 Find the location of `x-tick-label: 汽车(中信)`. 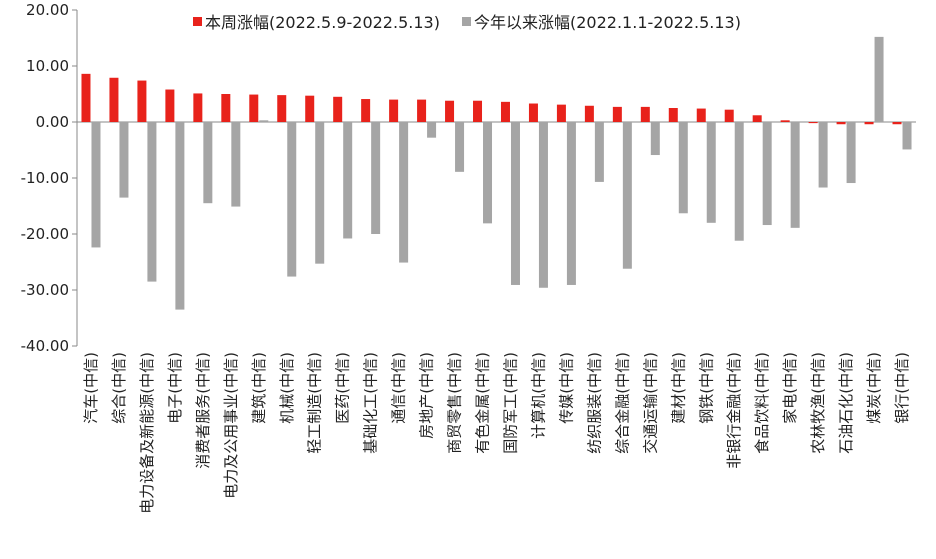

x-tick-label: 汽车(中信) is located at coordinates (91, 388).